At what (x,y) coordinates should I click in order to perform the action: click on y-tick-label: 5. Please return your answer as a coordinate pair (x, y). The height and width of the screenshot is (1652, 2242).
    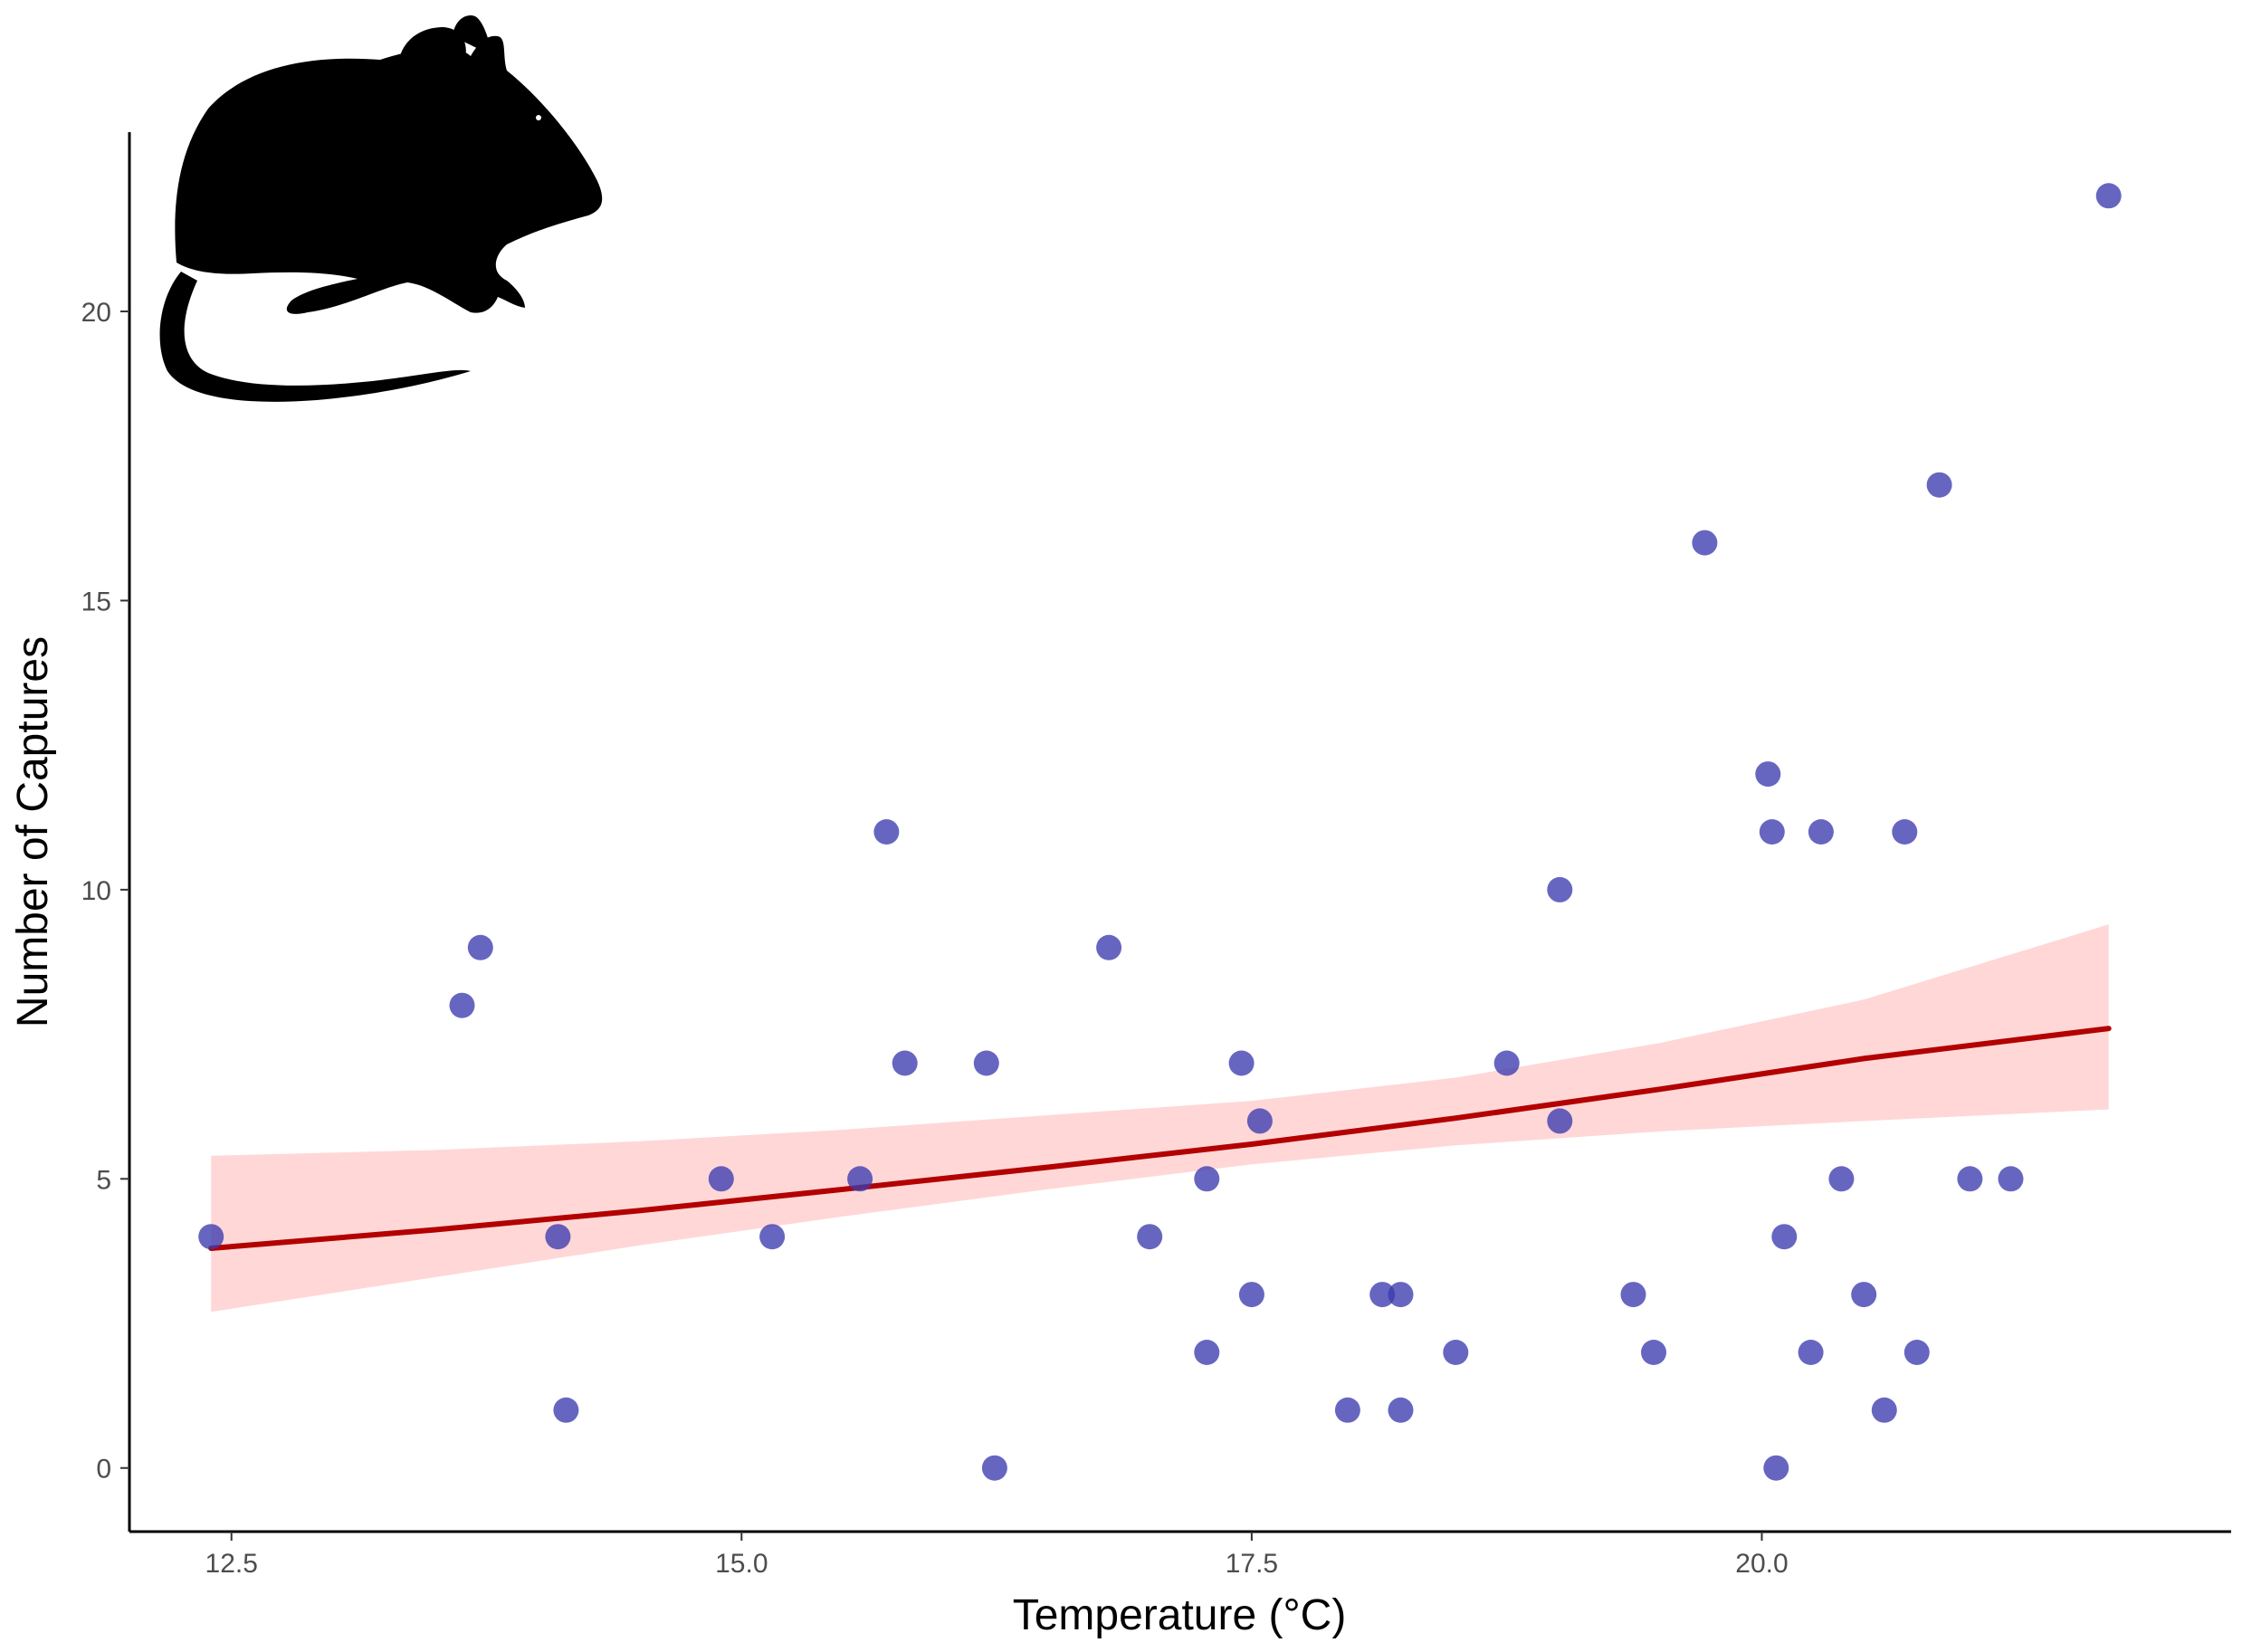
    Looking at the image, I should click on (103, 1180).